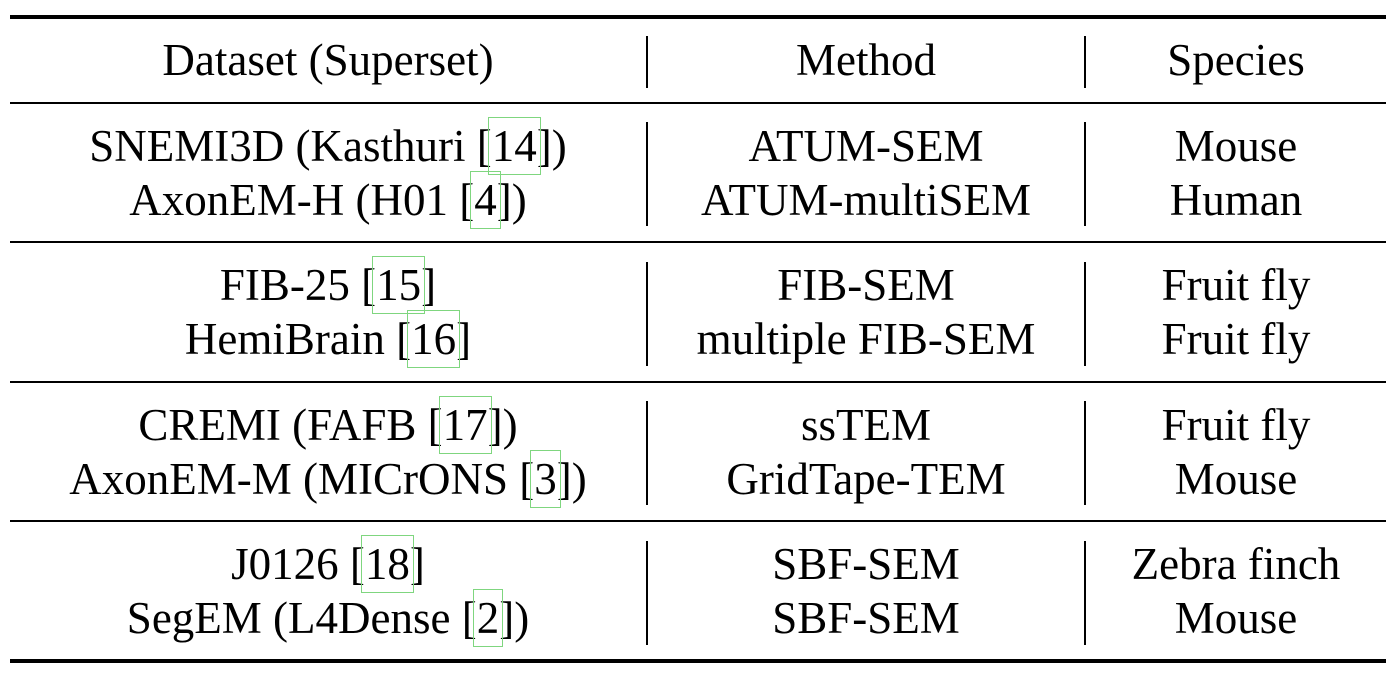 The image size is (1398, 680). What do you see at coordinates (866, 146) in the screenshot?
I see `method-cell: ATUM-SEM` at bounding box center [866, 146].